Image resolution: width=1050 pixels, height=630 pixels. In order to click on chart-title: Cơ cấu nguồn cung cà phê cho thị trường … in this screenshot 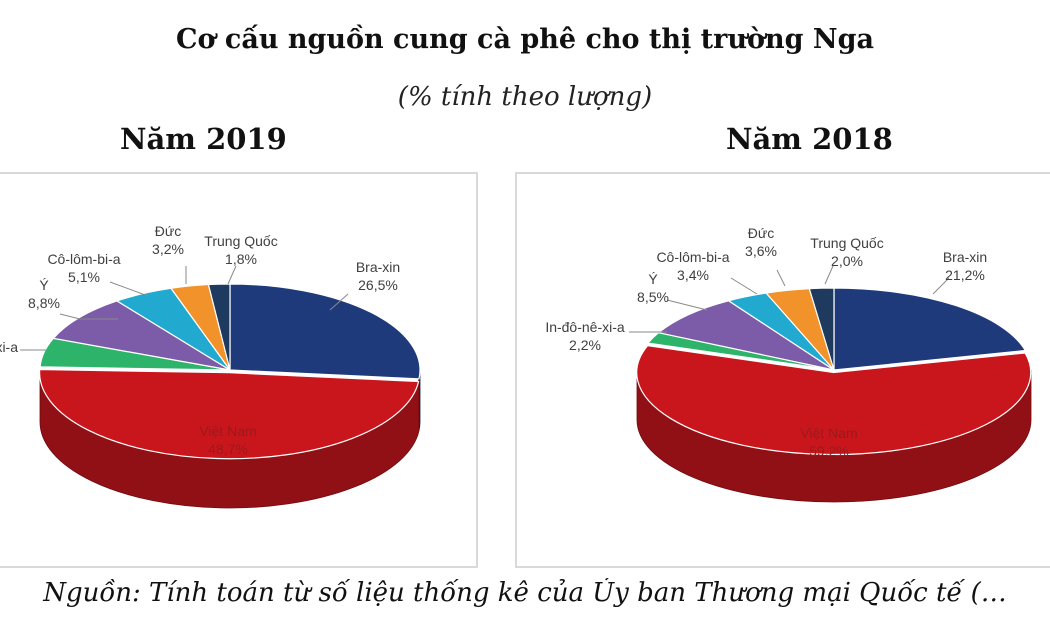, I will do `click(525, 39)`.